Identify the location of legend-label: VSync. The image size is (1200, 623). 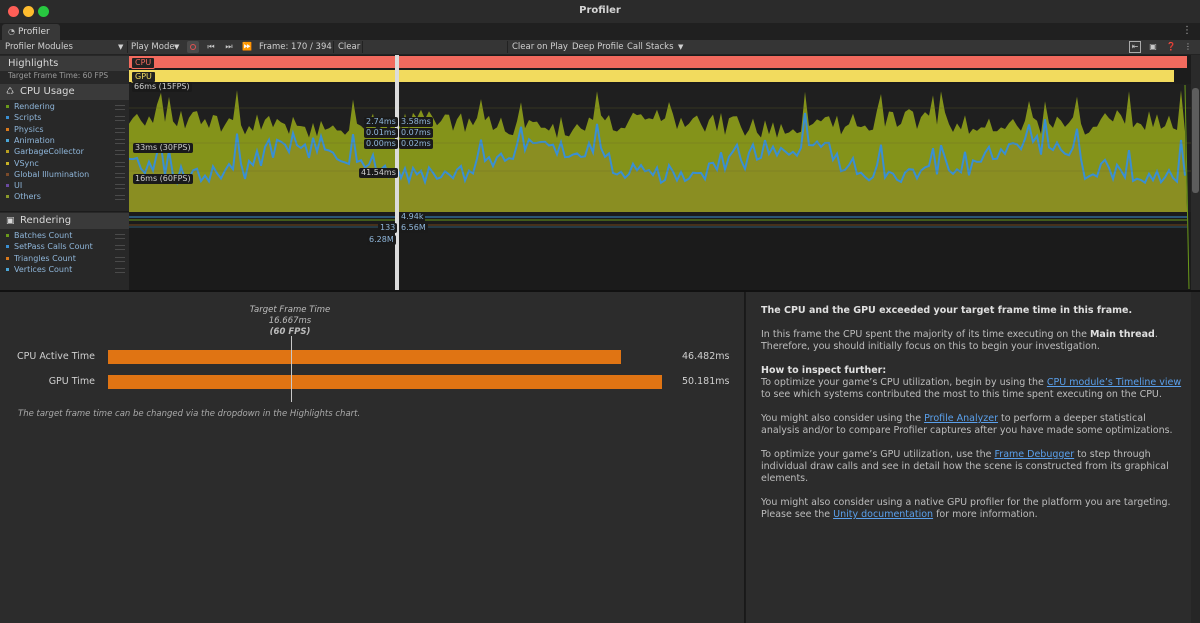
(26, 163).